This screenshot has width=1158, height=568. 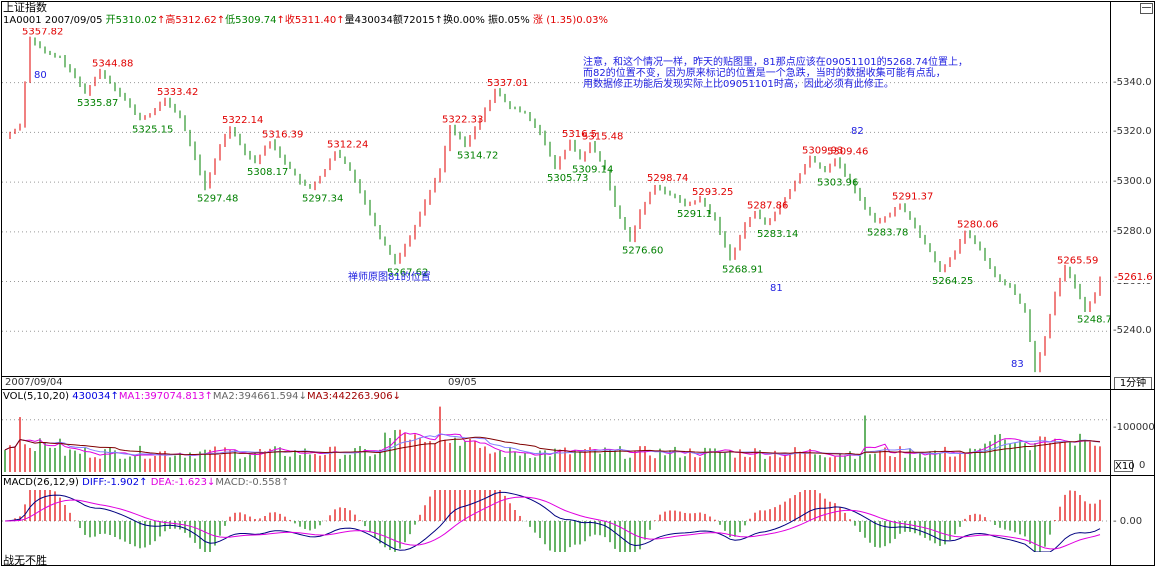 What do you see at coordinates (742, 269) in the screenshot?
I see `extreme-price-label: 5268.91` at bounding box center [742, 269].